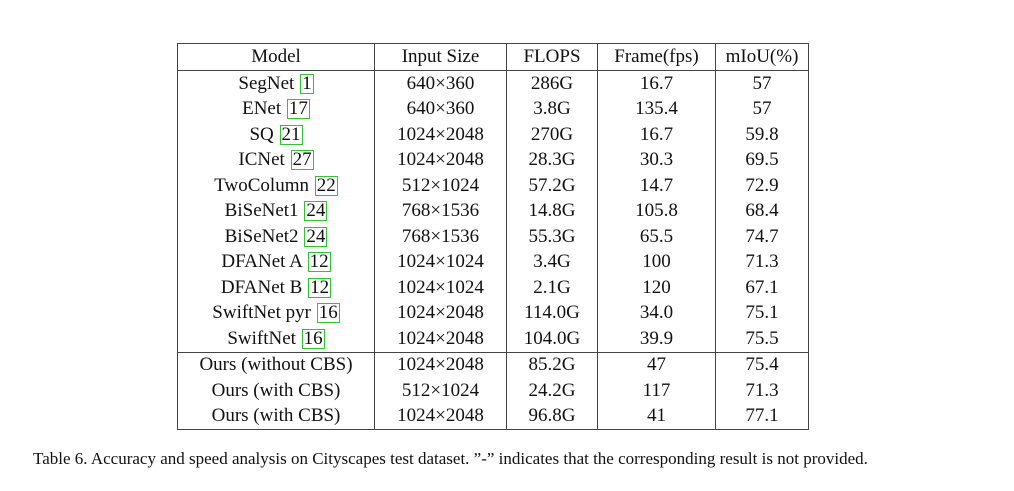  Describe the element at coordinates (493, 160) in the screenshot. I see `table-row: ICNet 27 1024×2048 28.3G 30.3 69.5` at that location.